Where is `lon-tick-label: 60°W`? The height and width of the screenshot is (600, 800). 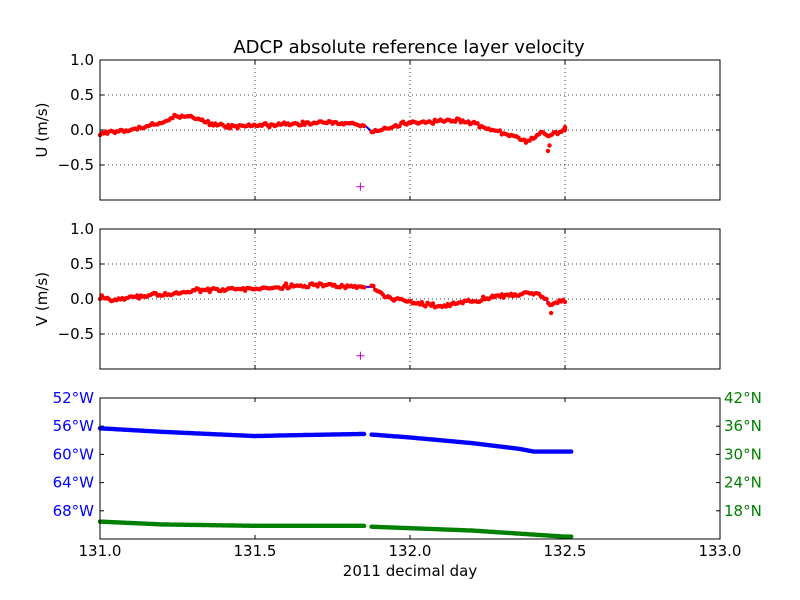
lon-tick-label: 60°W is located at coordinates (74, 454).